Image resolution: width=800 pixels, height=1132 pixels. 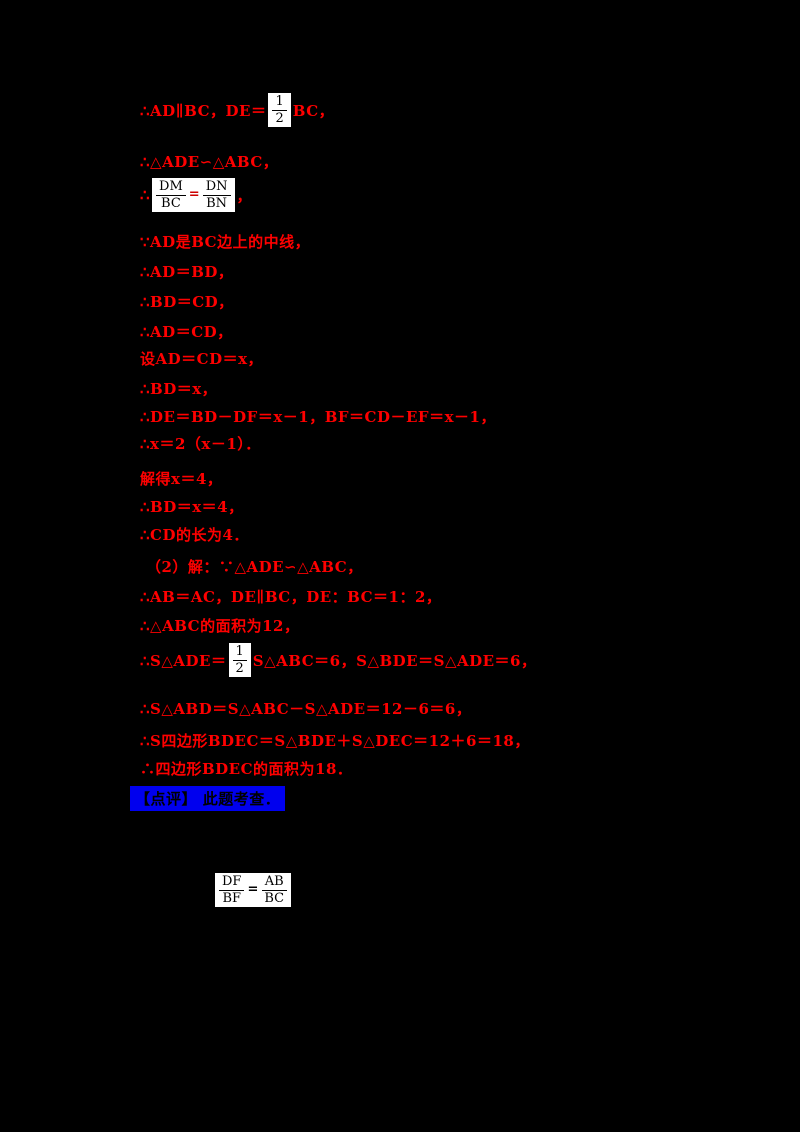 I want to click on line-1: ∴AD∥BC，DE＝ 1 2 BC，, so click(x=237, y=110).